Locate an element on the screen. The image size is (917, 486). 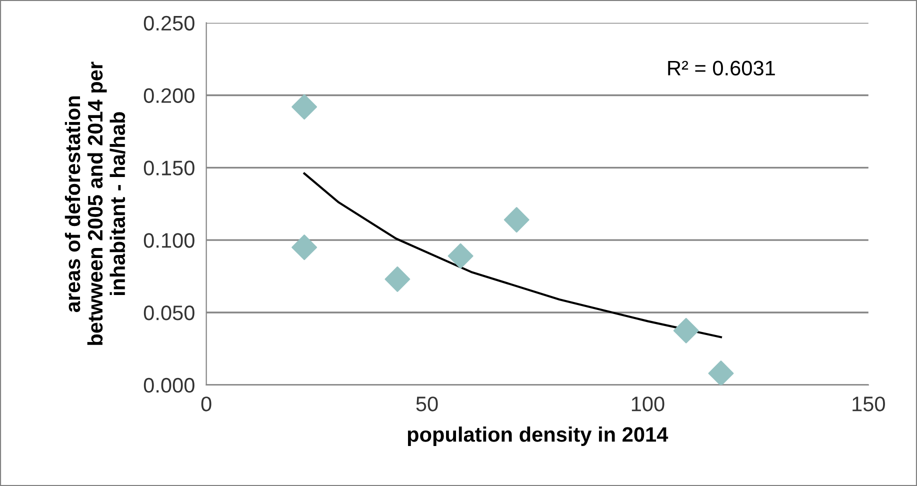
y-tick-label: 0.250 is located at coordinates (169, 23).